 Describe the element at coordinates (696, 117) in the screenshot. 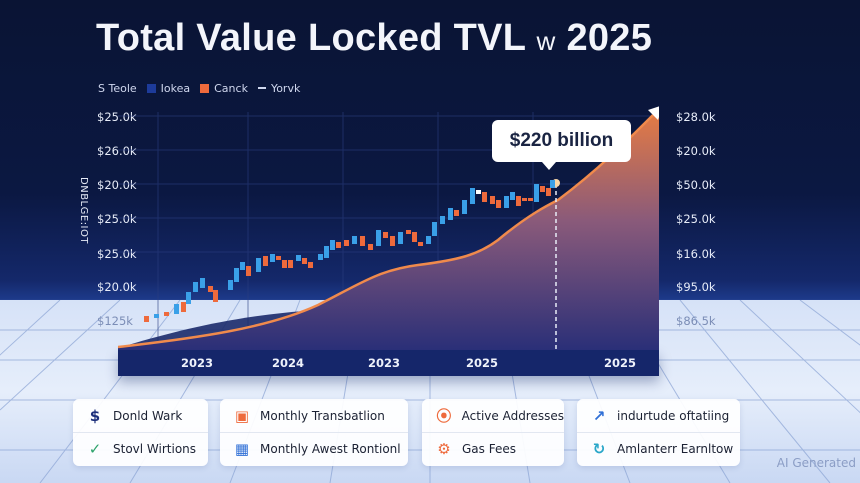

I see `y-right-tick: $28.0k` at that location.